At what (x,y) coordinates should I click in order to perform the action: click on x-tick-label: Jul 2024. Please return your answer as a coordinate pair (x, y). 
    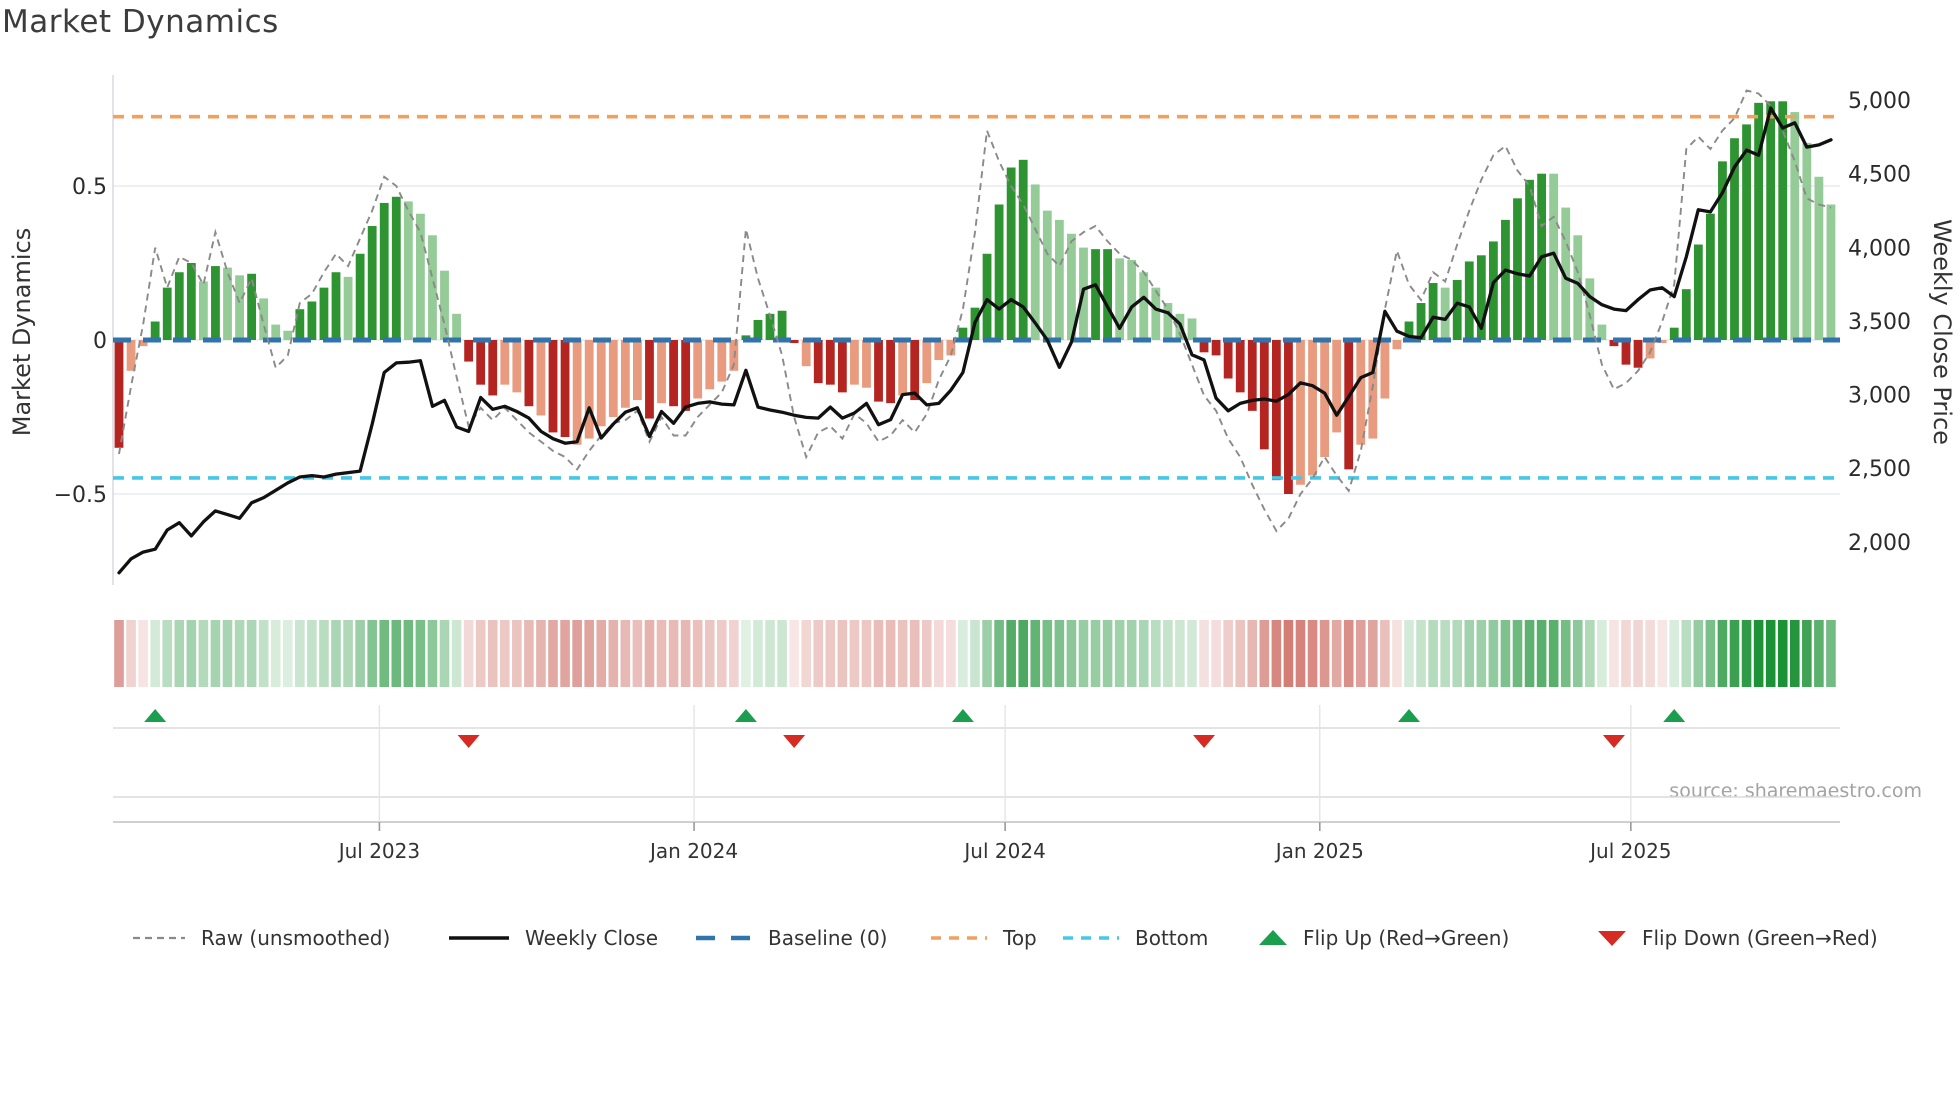
    Looking at the image, I should click on (1003, 851).